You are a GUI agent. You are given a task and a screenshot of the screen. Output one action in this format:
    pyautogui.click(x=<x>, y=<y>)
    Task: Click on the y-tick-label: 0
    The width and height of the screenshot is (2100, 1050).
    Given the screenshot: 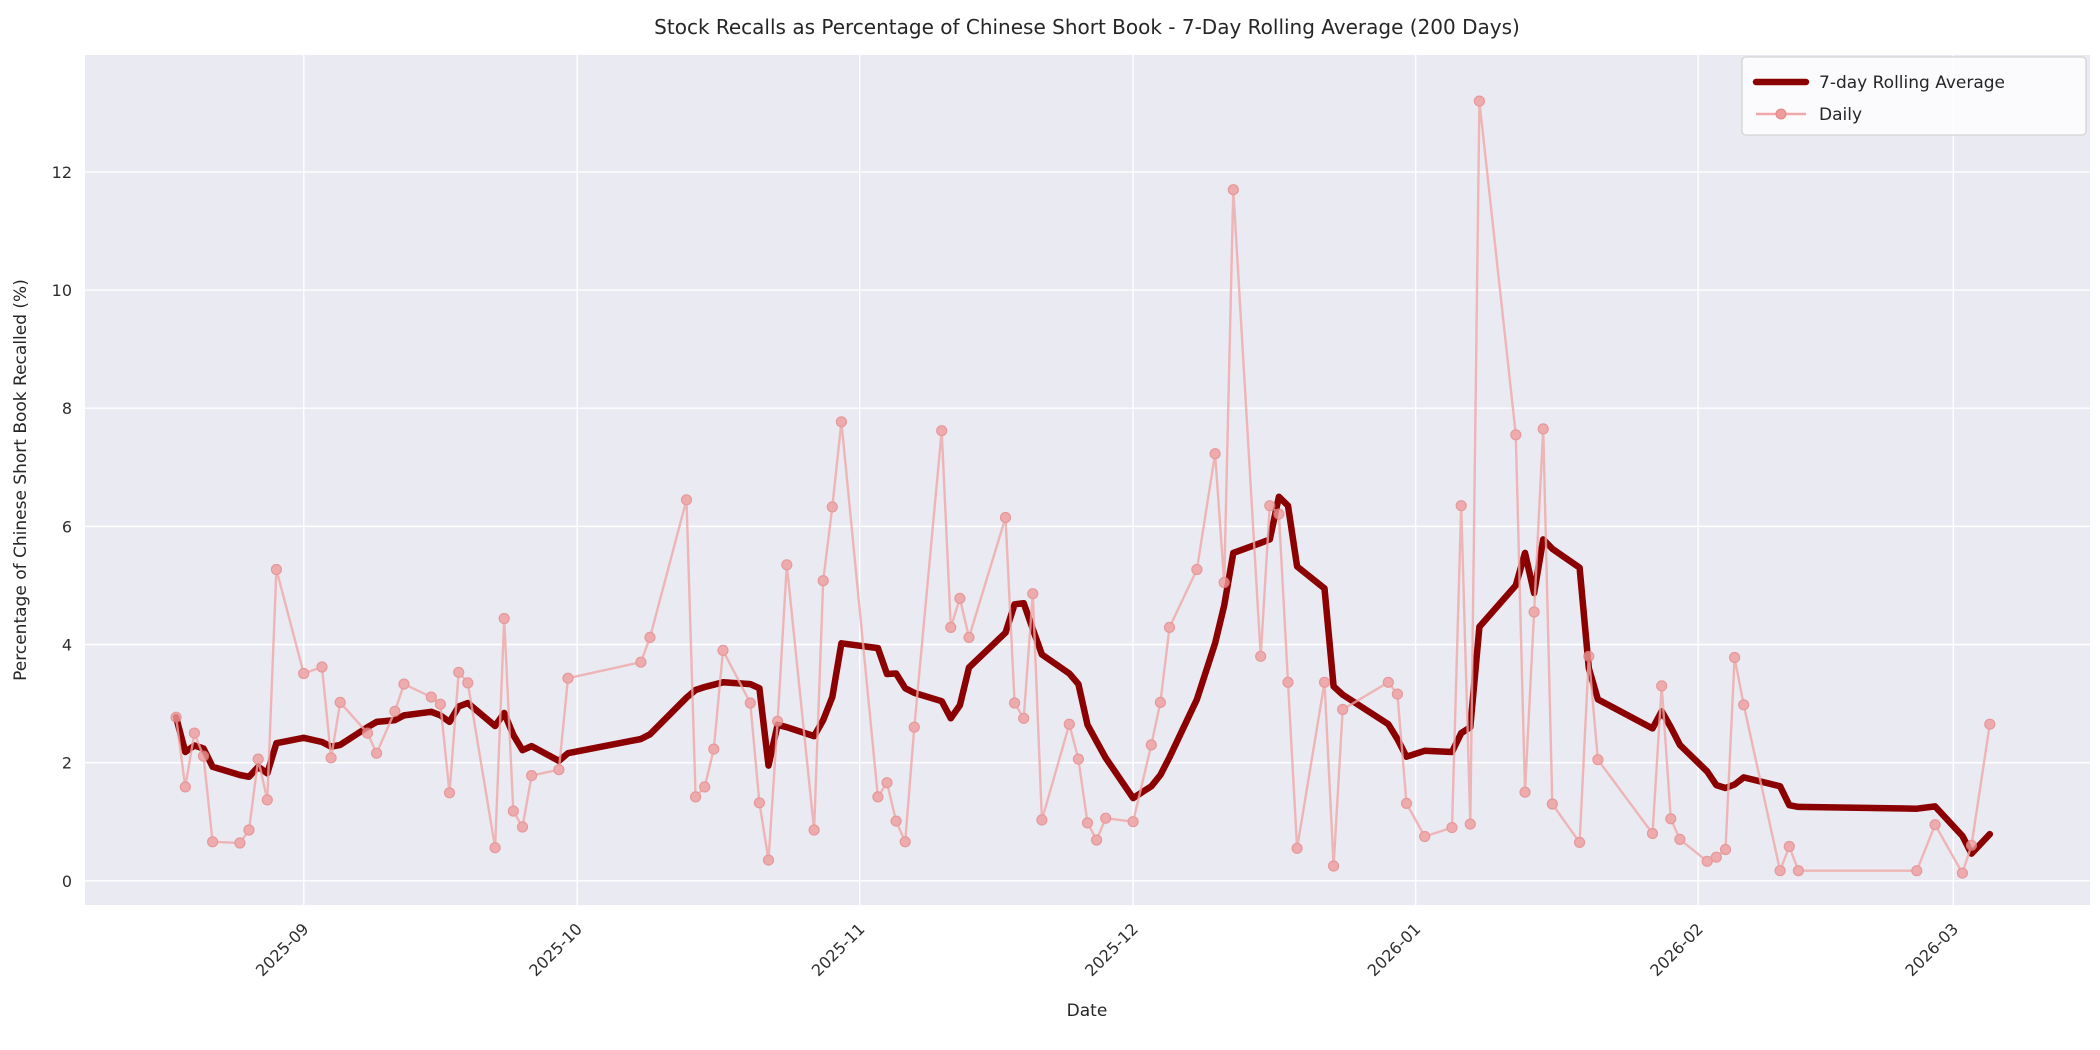 What is the action you would take?
    pyautogui.click(x=67, y=881)
    